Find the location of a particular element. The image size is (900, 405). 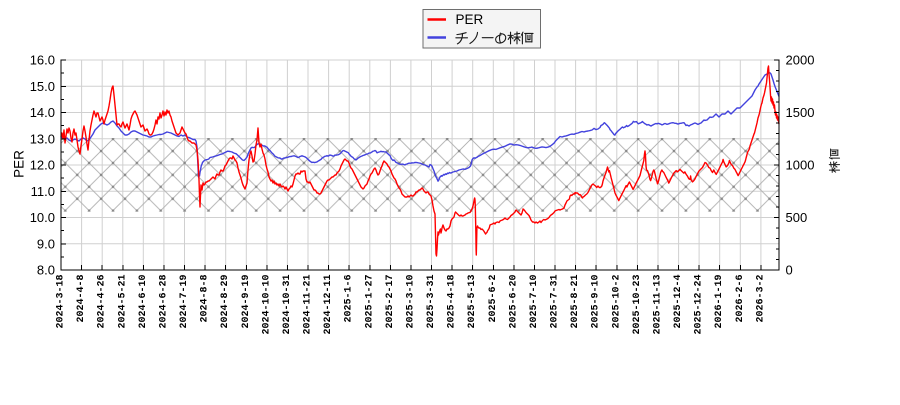

svg-text: 2025-12-24 is located at coordinates (699, 305).